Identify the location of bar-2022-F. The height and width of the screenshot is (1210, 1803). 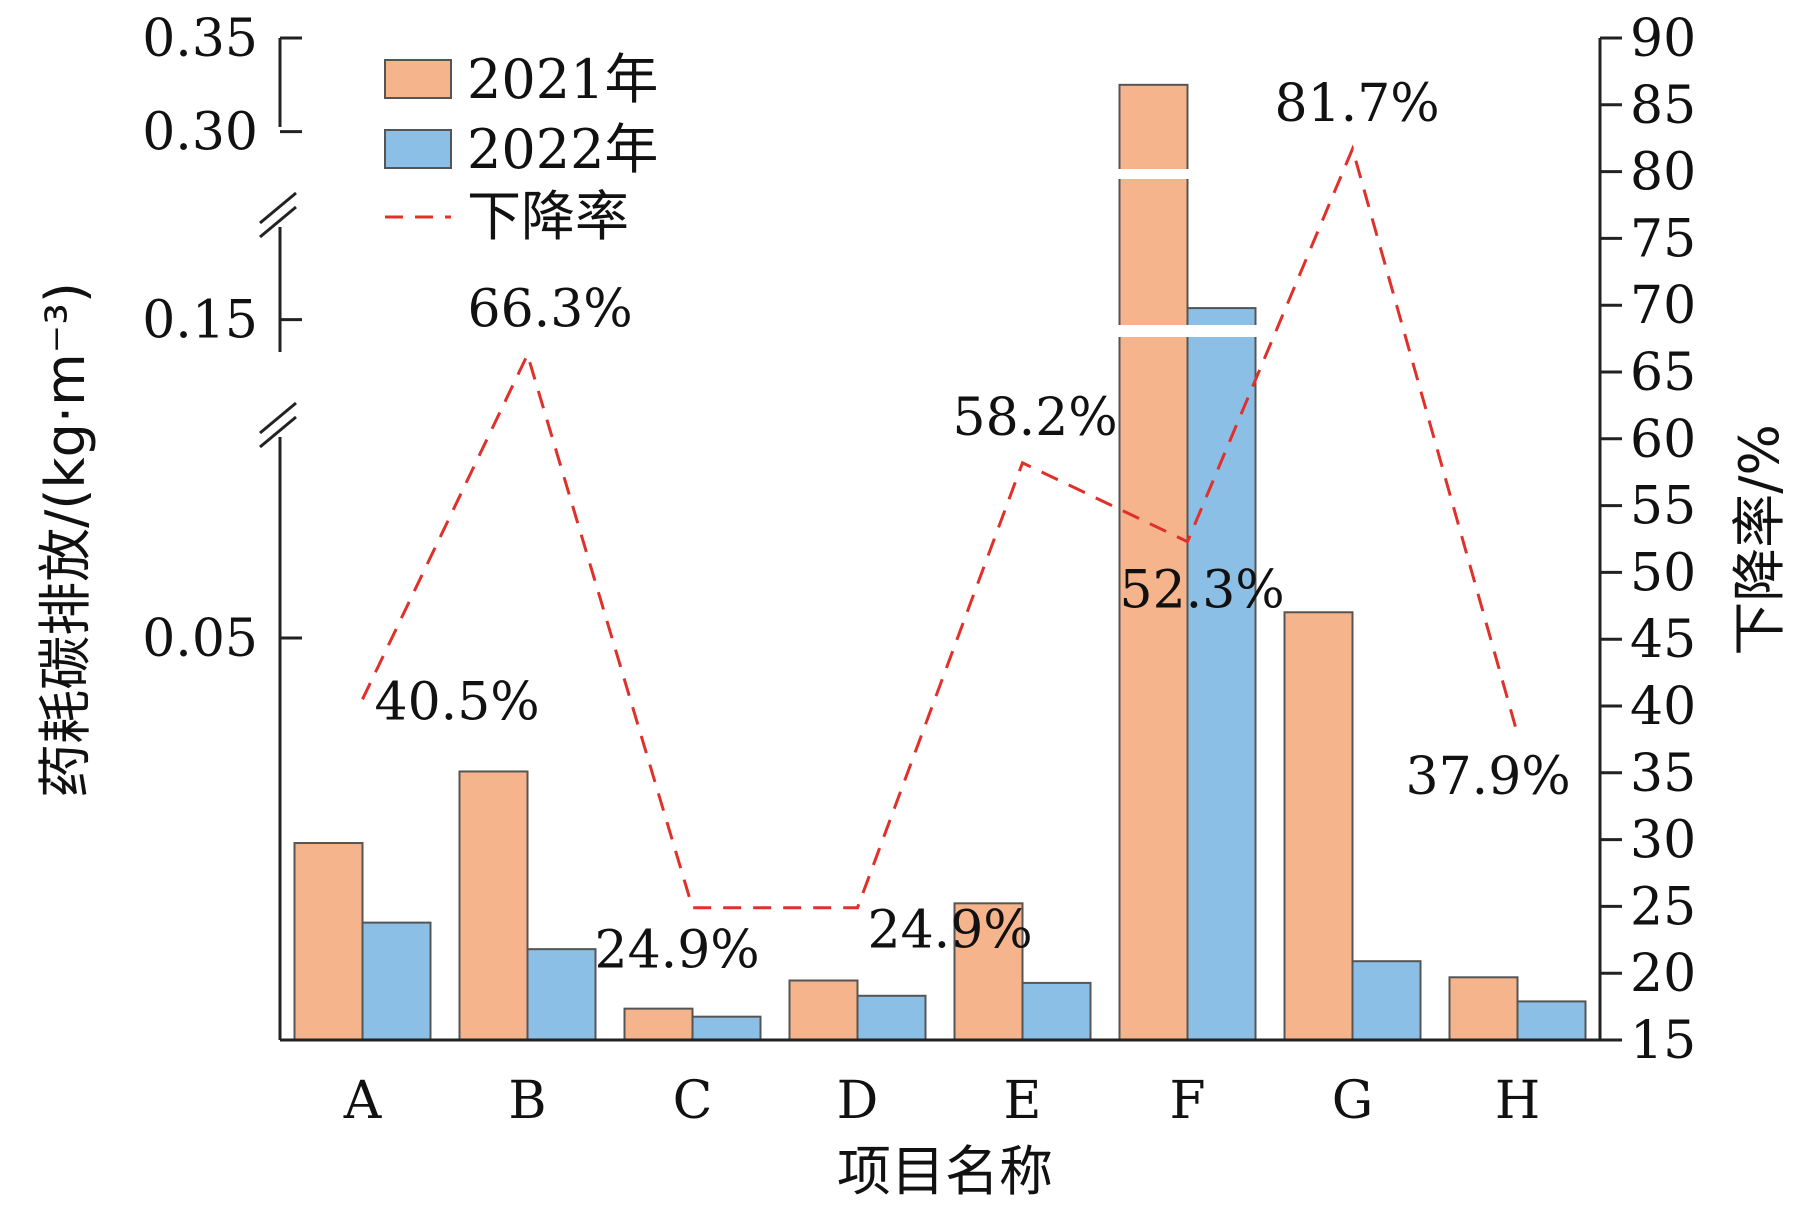
(1221, 674).